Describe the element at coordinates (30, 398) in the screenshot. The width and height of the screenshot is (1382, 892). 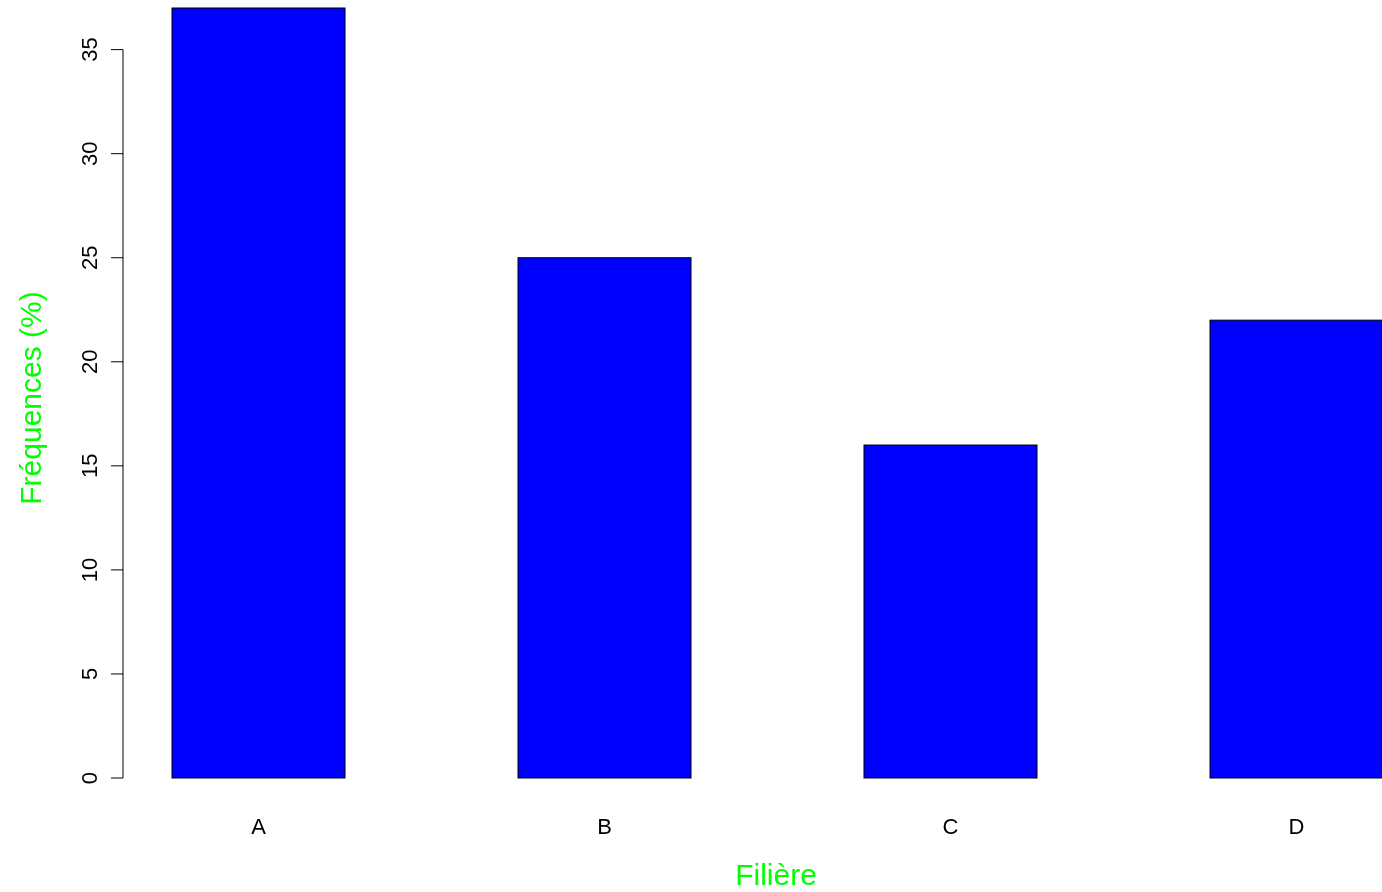
I see `y-axis-title: Fréquences (%)` at that location.